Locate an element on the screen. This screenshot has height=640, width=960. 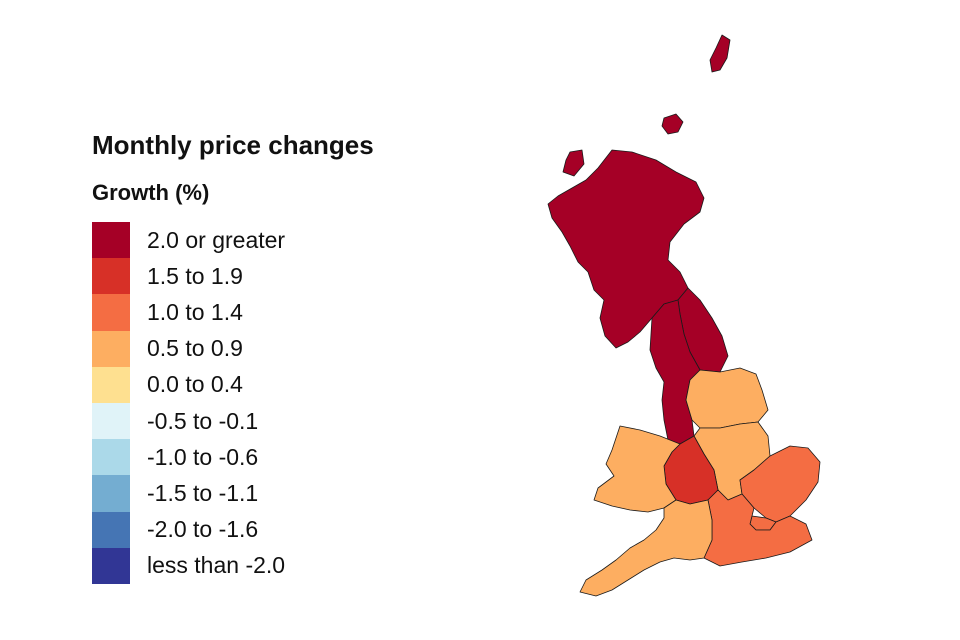
legend-label: 2.0 or greater is located at coordinates (216, 239).